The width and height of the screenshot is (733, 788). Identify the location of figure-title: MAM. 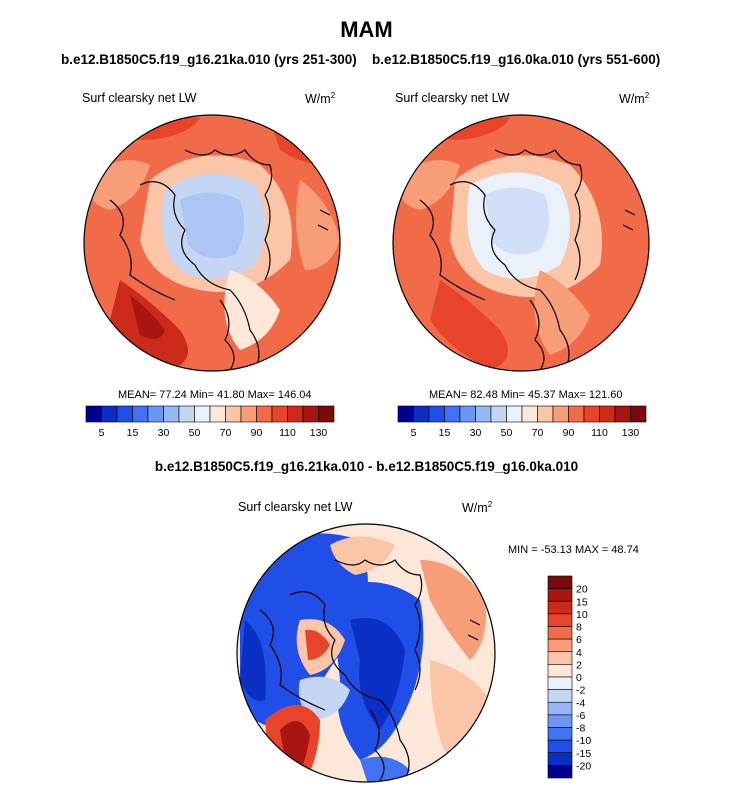
(366, 29).